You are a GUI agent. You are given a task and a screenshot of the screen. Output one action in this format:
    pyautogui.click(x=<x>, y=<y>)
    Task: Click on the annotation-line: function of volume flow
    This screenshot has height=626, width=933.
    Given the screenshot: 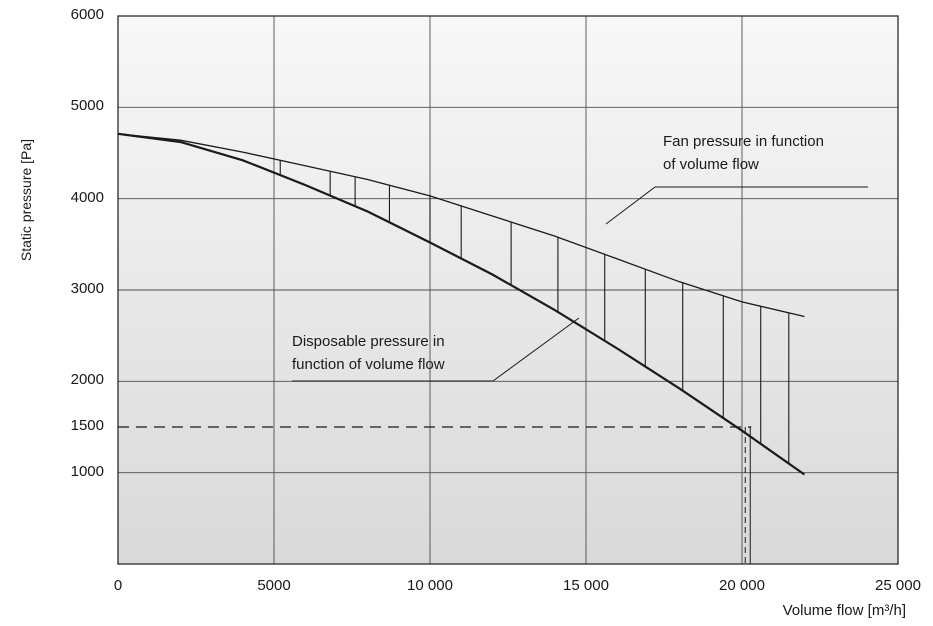 What is the action you would take?
    pyautogui.click(x=368, y=364)
    